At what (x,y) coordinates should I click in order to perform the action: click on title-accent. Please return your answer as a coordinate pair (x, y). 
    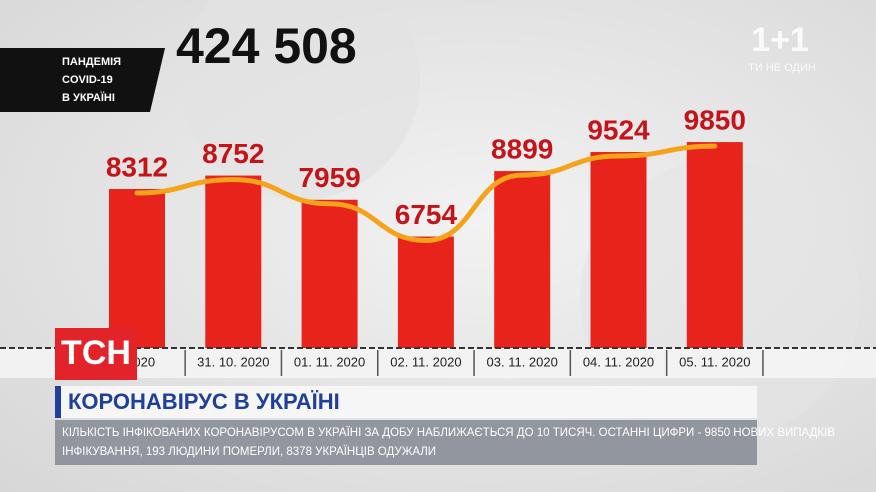
    Looking at the image, I should click on (58, 402).